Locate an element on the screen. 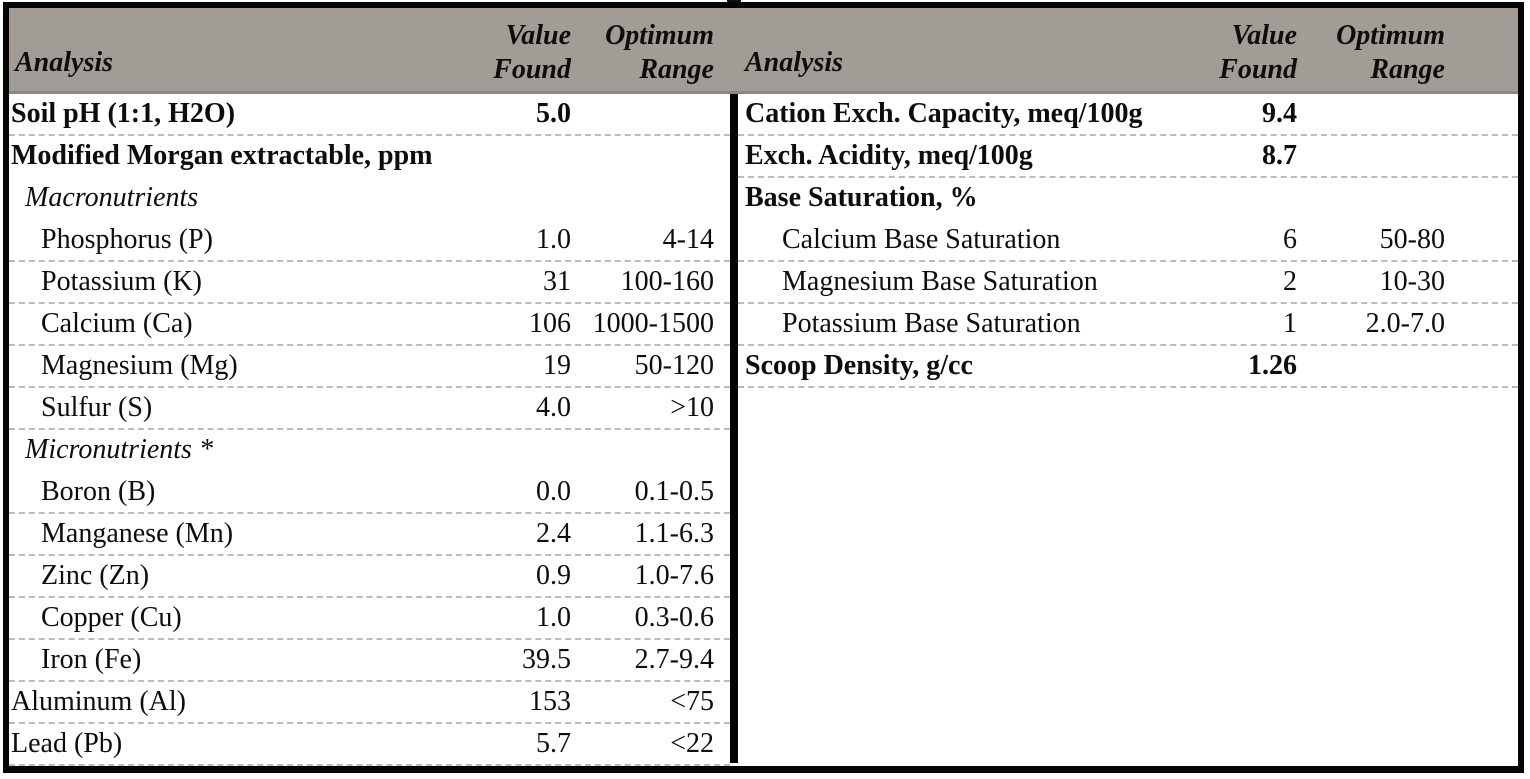  table-row: Micronutrients * is located at coordinates (369, 451).